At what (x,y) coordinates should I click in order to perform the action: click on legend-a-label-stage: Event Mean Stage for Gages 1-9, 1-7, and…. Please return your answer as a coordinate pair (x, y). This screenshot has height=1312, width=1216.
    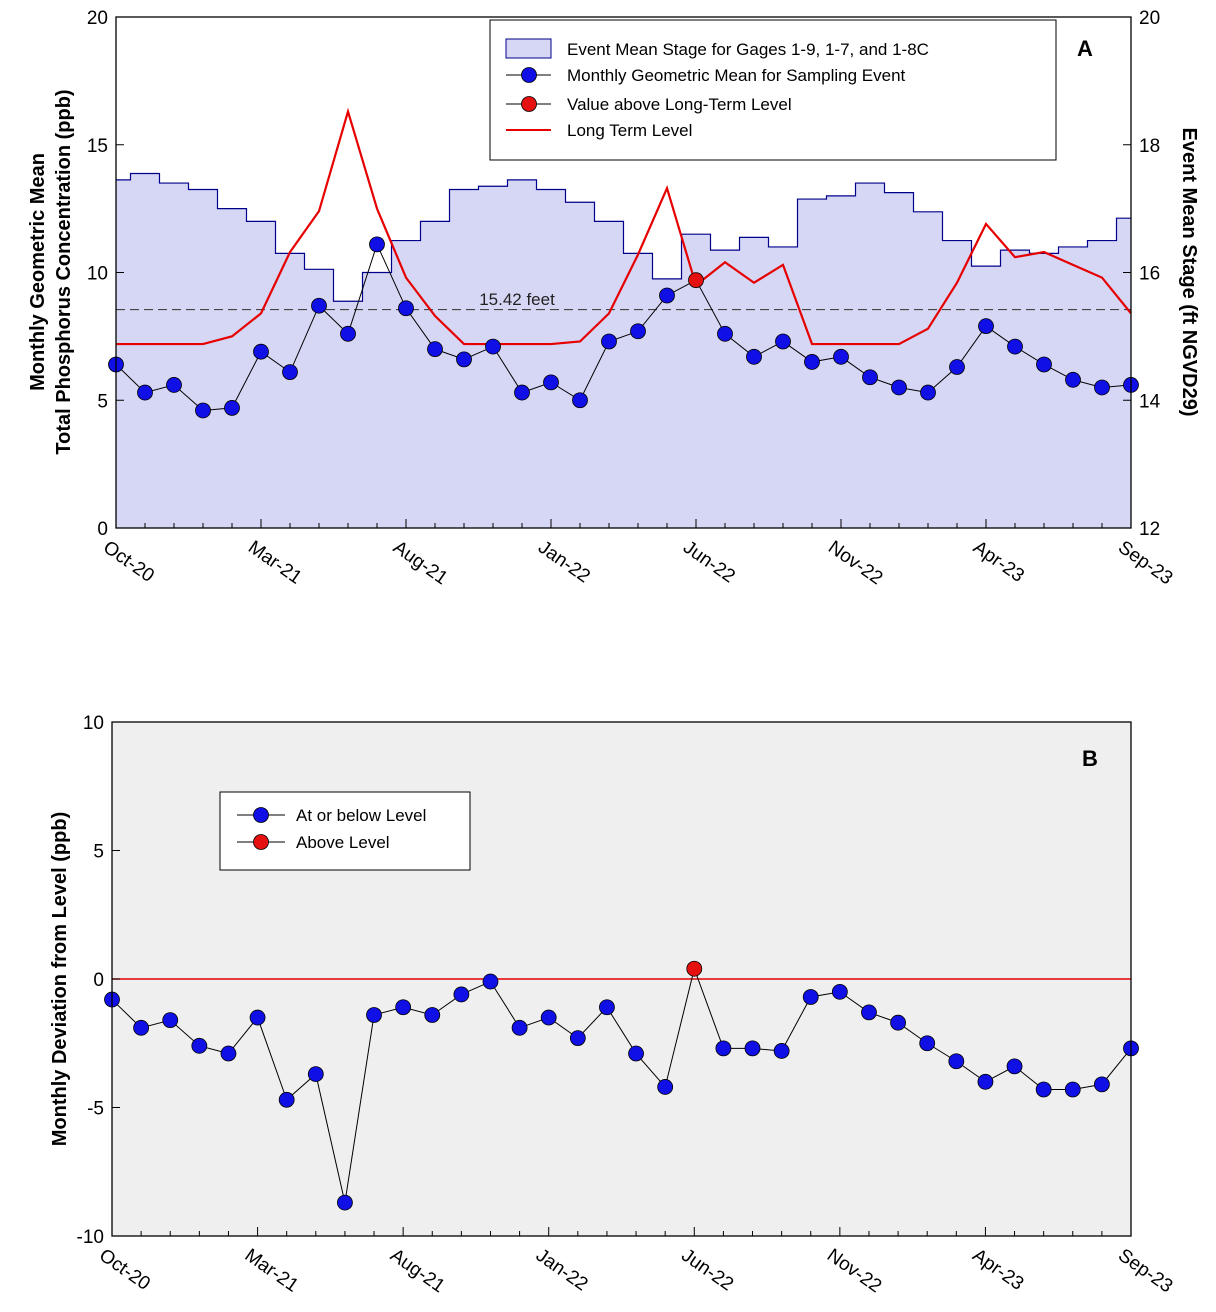
    Looking at the image, I should click on (748, 49).